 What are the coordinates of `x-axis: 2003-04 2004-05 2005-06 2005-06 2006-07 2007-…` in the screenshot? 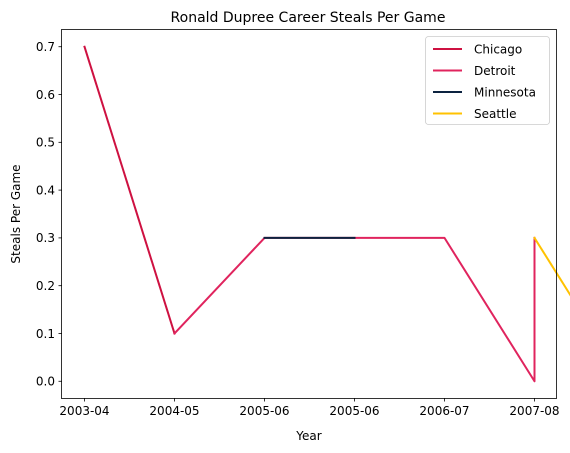 It's located at (314, 408).